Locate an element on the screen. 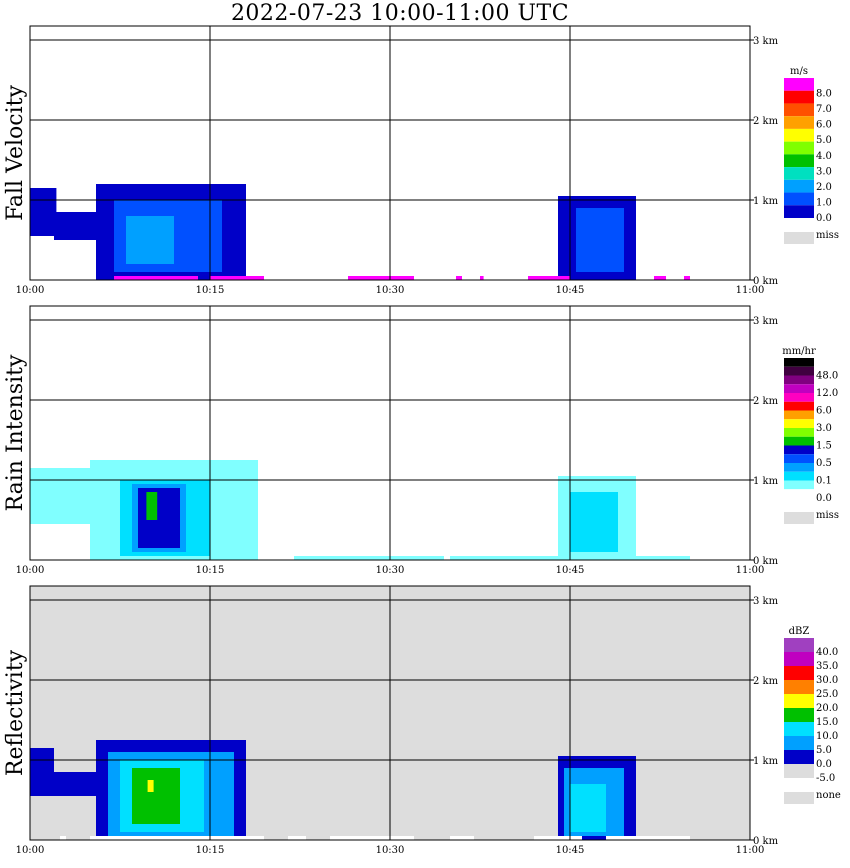 The width and height of the screenshot is (850, 868). colorbar-label: 5.0 is located at coordinates (824, 750).